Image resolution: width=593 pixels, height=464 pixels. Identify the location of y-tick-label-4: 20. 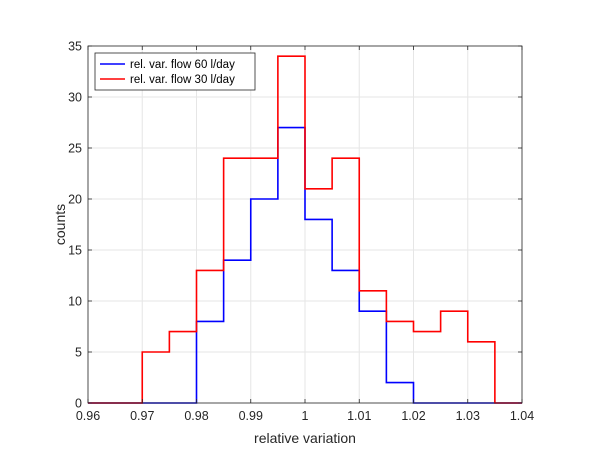
(75, 200).